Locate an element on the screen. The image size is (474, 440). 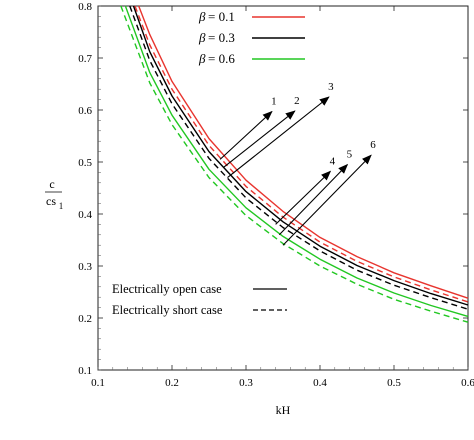
y-axis-label: c cs 1 is located at coordinates (54, 194).